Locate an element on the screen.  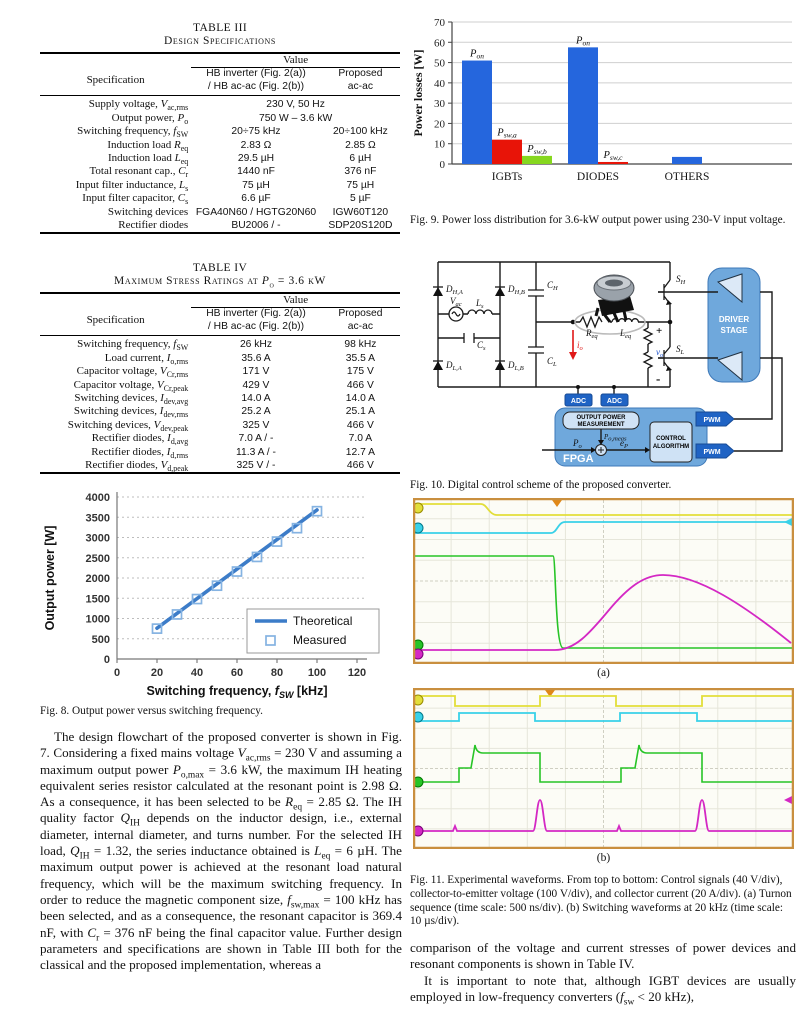
label-cs: Cs is located at coordinates (481, 346).